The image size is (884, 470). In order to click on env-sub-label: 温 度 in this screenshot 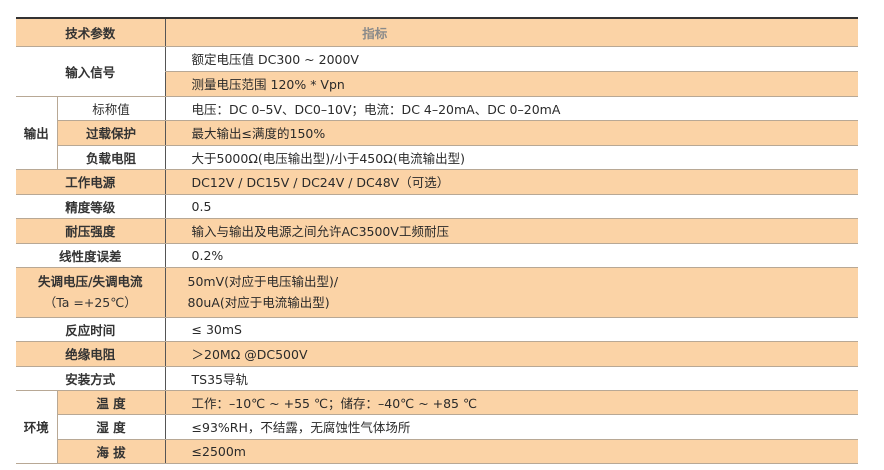, I will do `click(111, 402)`.